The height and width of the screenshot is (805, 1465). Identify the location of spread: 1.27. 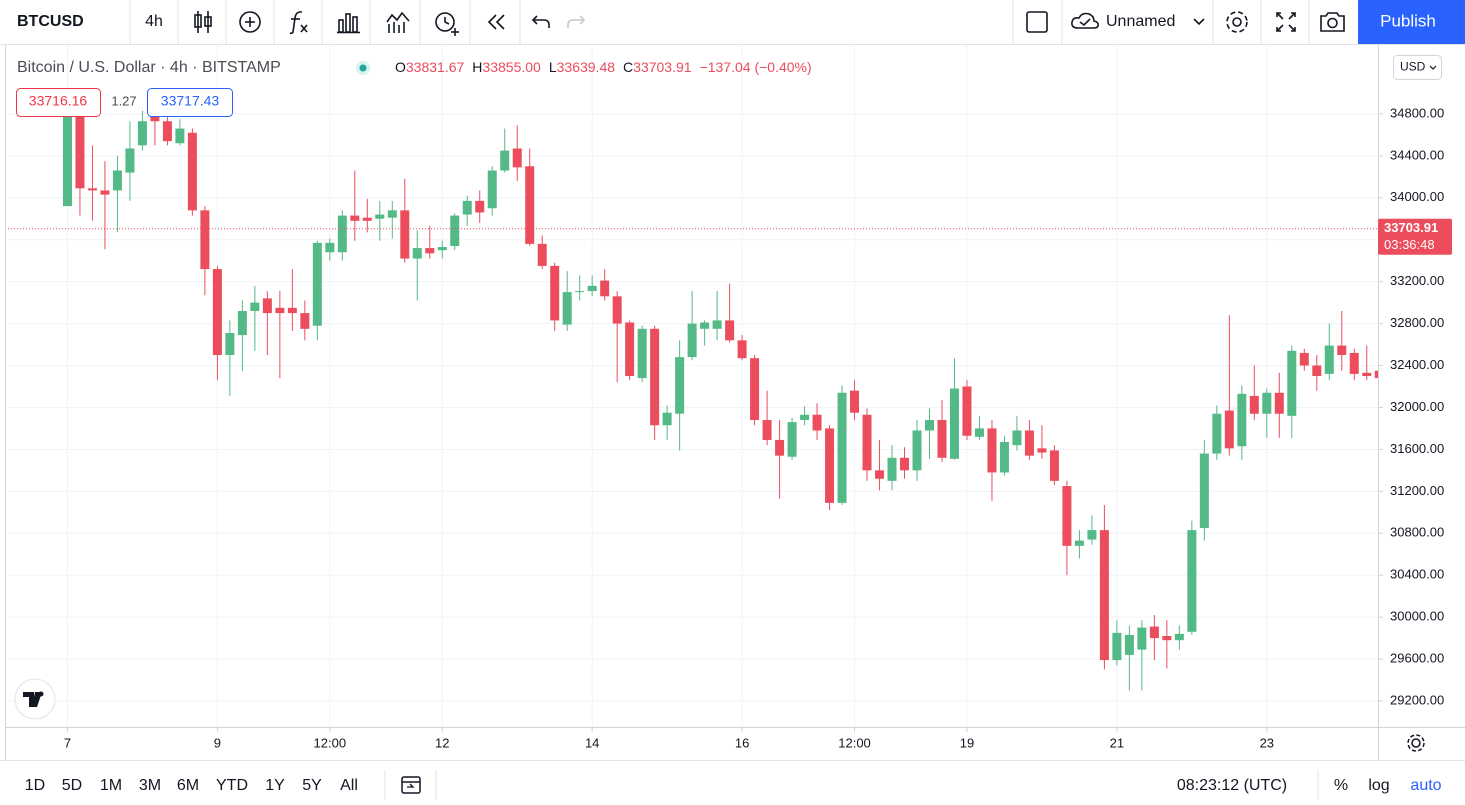
(123, 100).